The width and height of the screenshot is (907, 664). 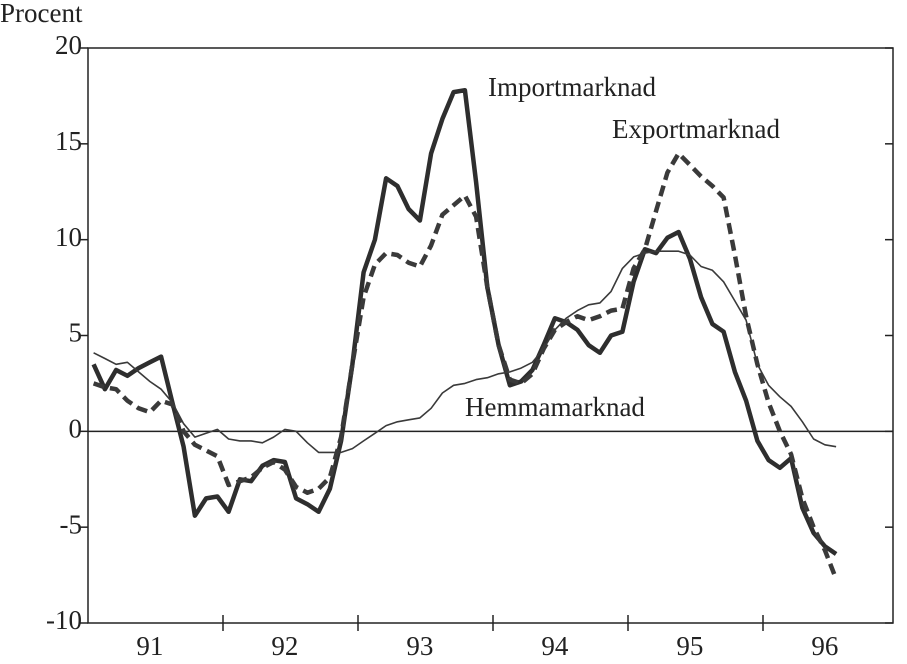 I want to click on series-label: Hemmamarknad, so click(x=555, y=407).